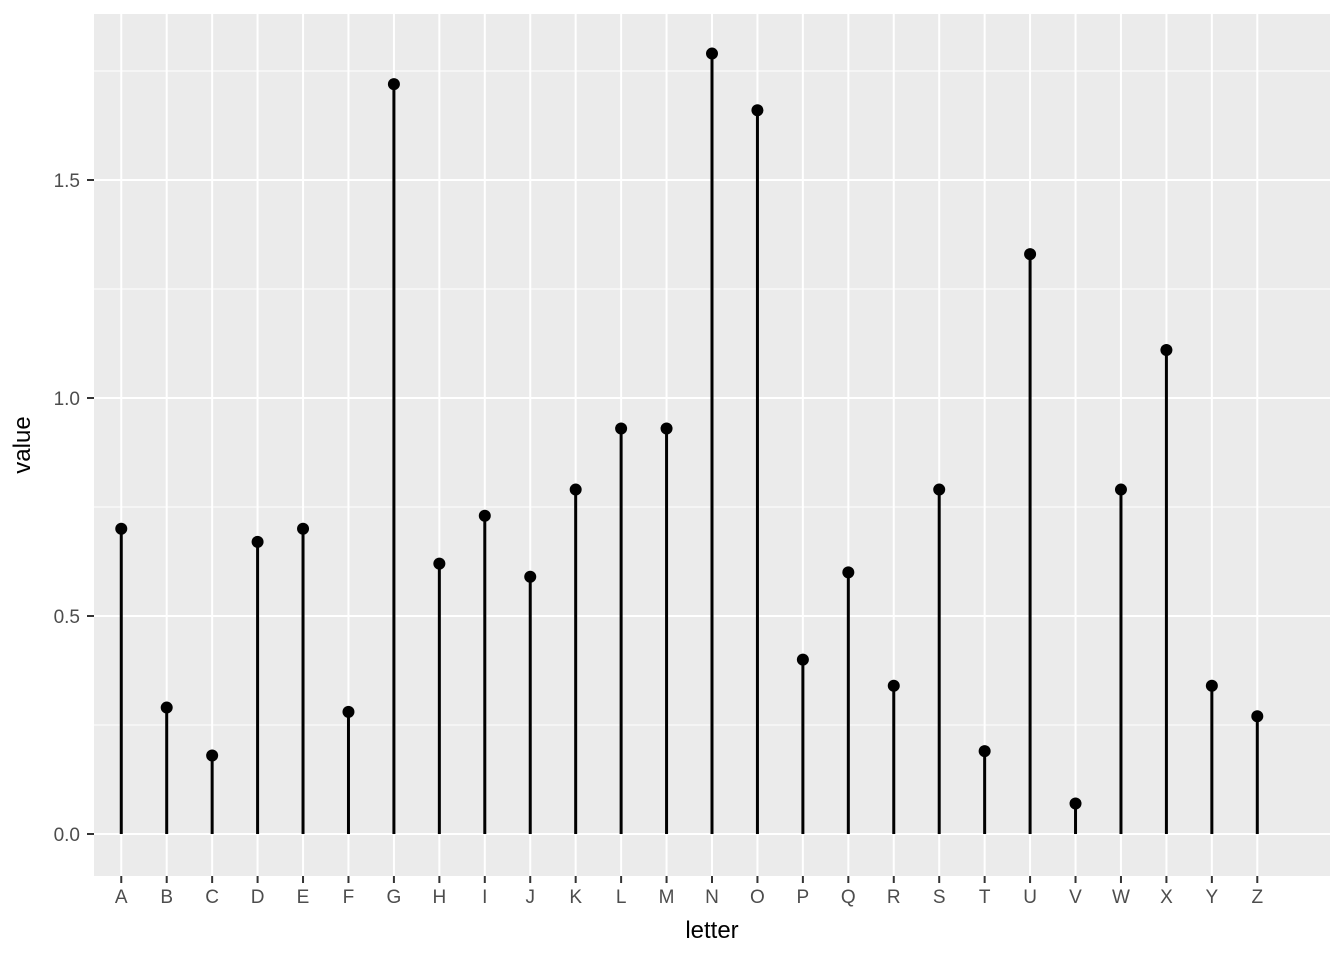  I want to click on y-tick-label: 1.5, so click(67, 181).